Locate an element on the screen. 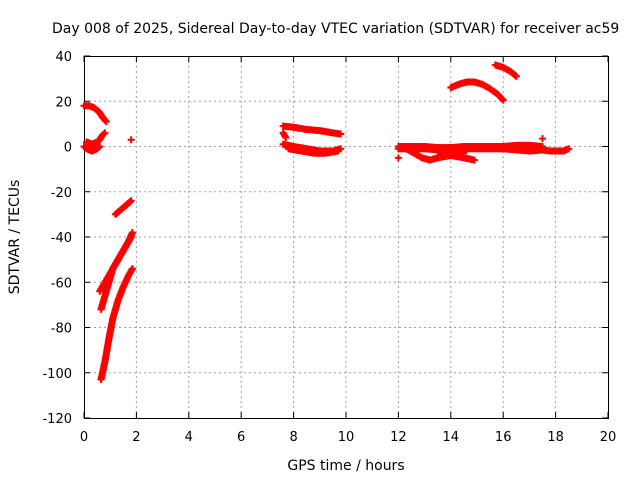 Image resolution: width=640 pixels, height=480 pixels. y-axis-label: SDTVAR / TECUs is located at coordinates (15, 237).